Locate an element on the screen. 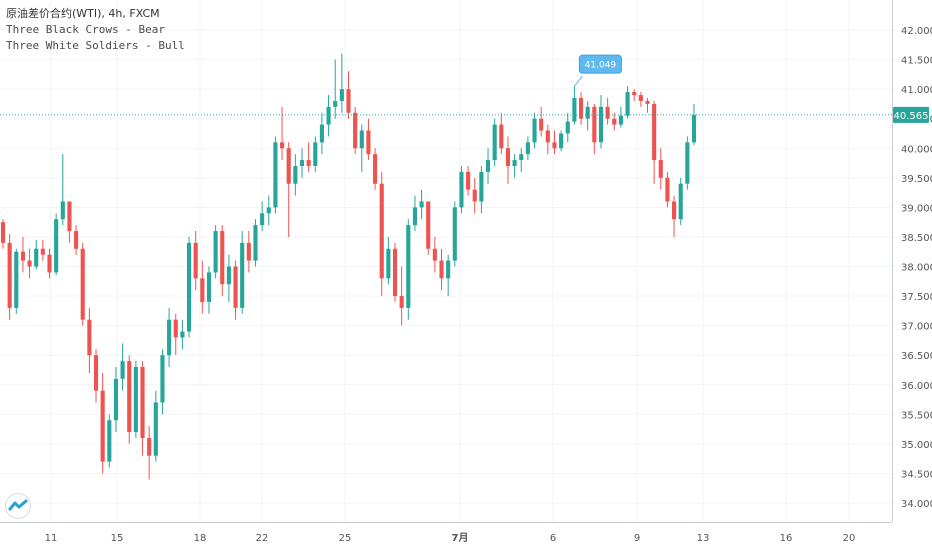 Image resolution: width=932 pixels, height=550 pixels. study-three-white-soldiers: Three White Soldiers - Bull is located at coordinates (95, 45).